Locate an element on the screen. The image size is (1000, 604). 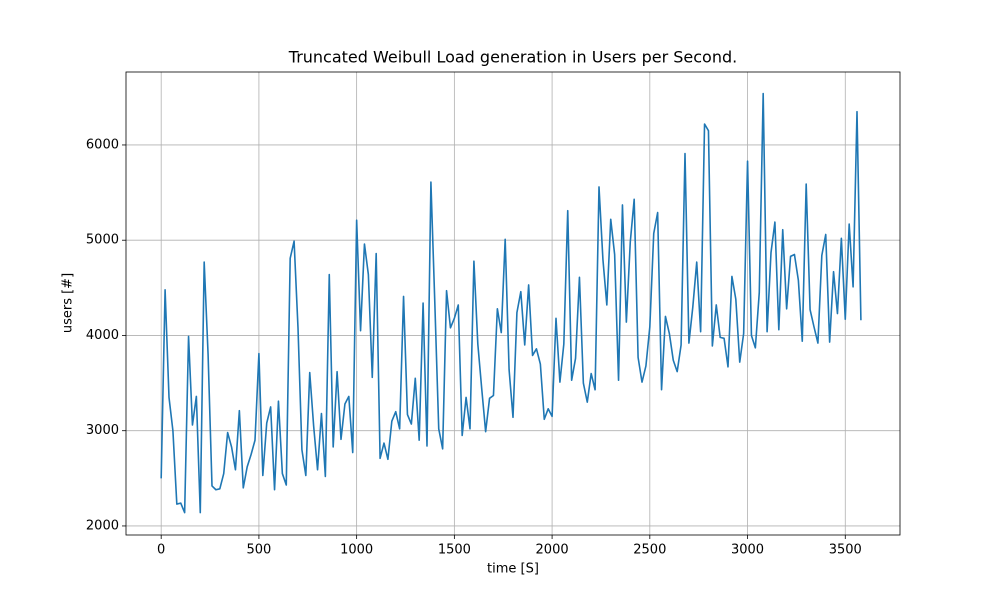
x-tick-label: 500 is located at coordinates (258, 550).